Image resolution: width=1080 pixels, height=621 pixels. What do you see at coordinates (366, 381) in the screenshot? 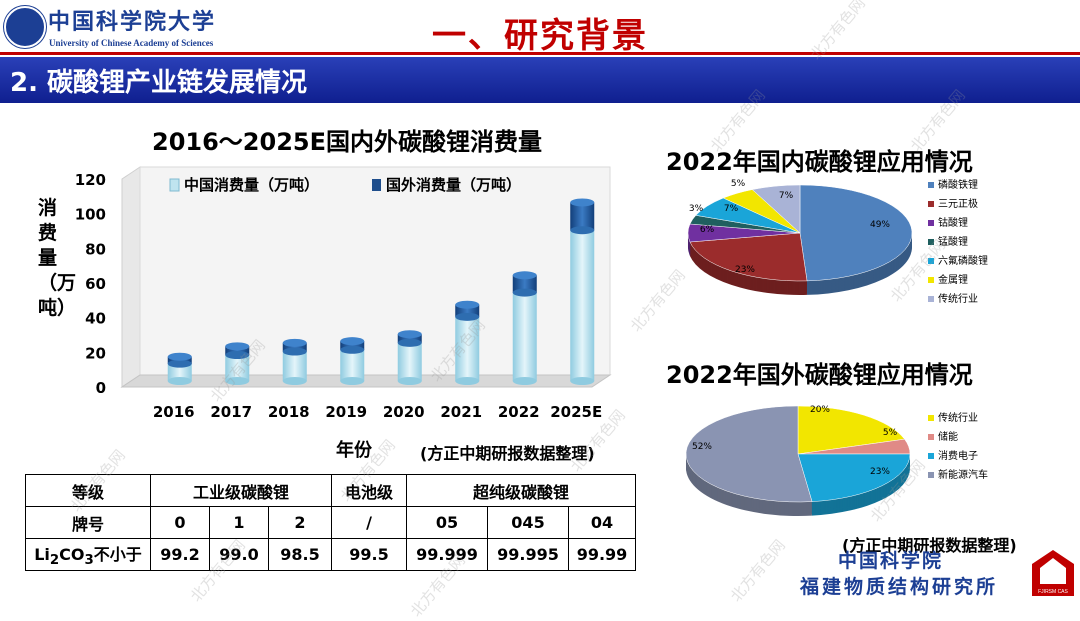
I see `chart-floor` at bounding box center [366, 381].